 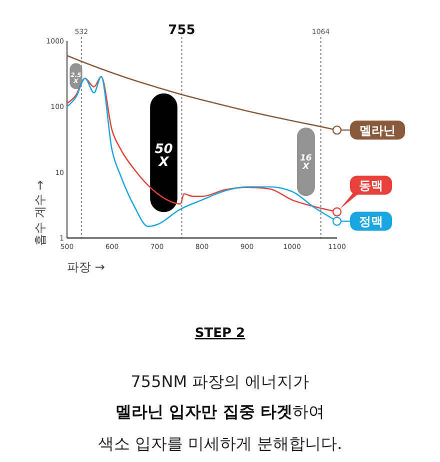 What do you see at coordinates (163, 156) in the screenshot?
I see `annotation: 50 X` at bounding box center [163, 156].